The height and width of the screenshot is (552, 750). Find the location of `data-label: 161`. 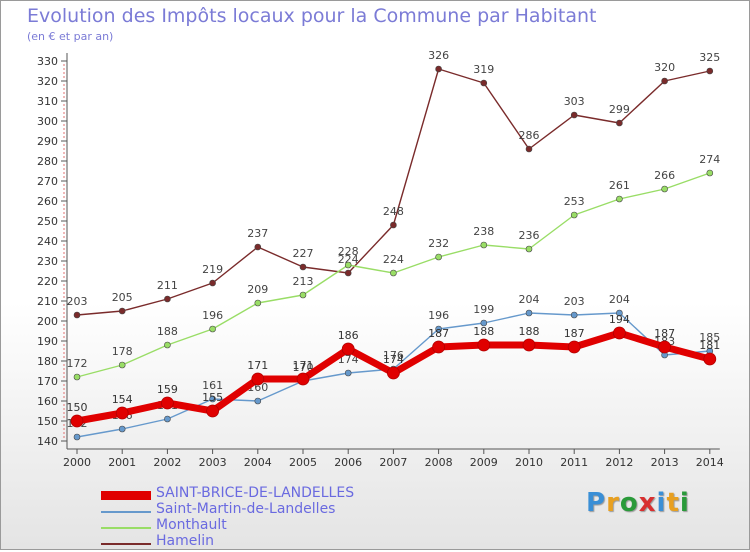

data-label: 161 is located at coordinates (212, 385).